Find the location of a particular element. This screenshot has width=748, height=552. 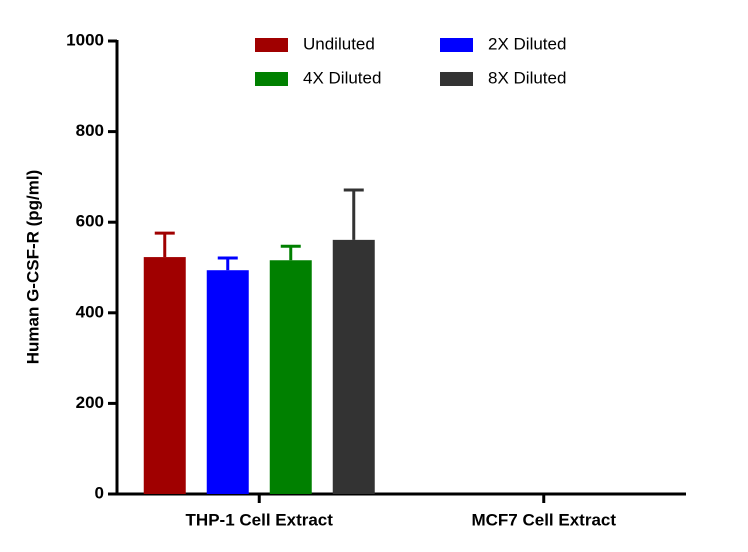

y-tick-label: 800 is located at coordinates (90, 130).